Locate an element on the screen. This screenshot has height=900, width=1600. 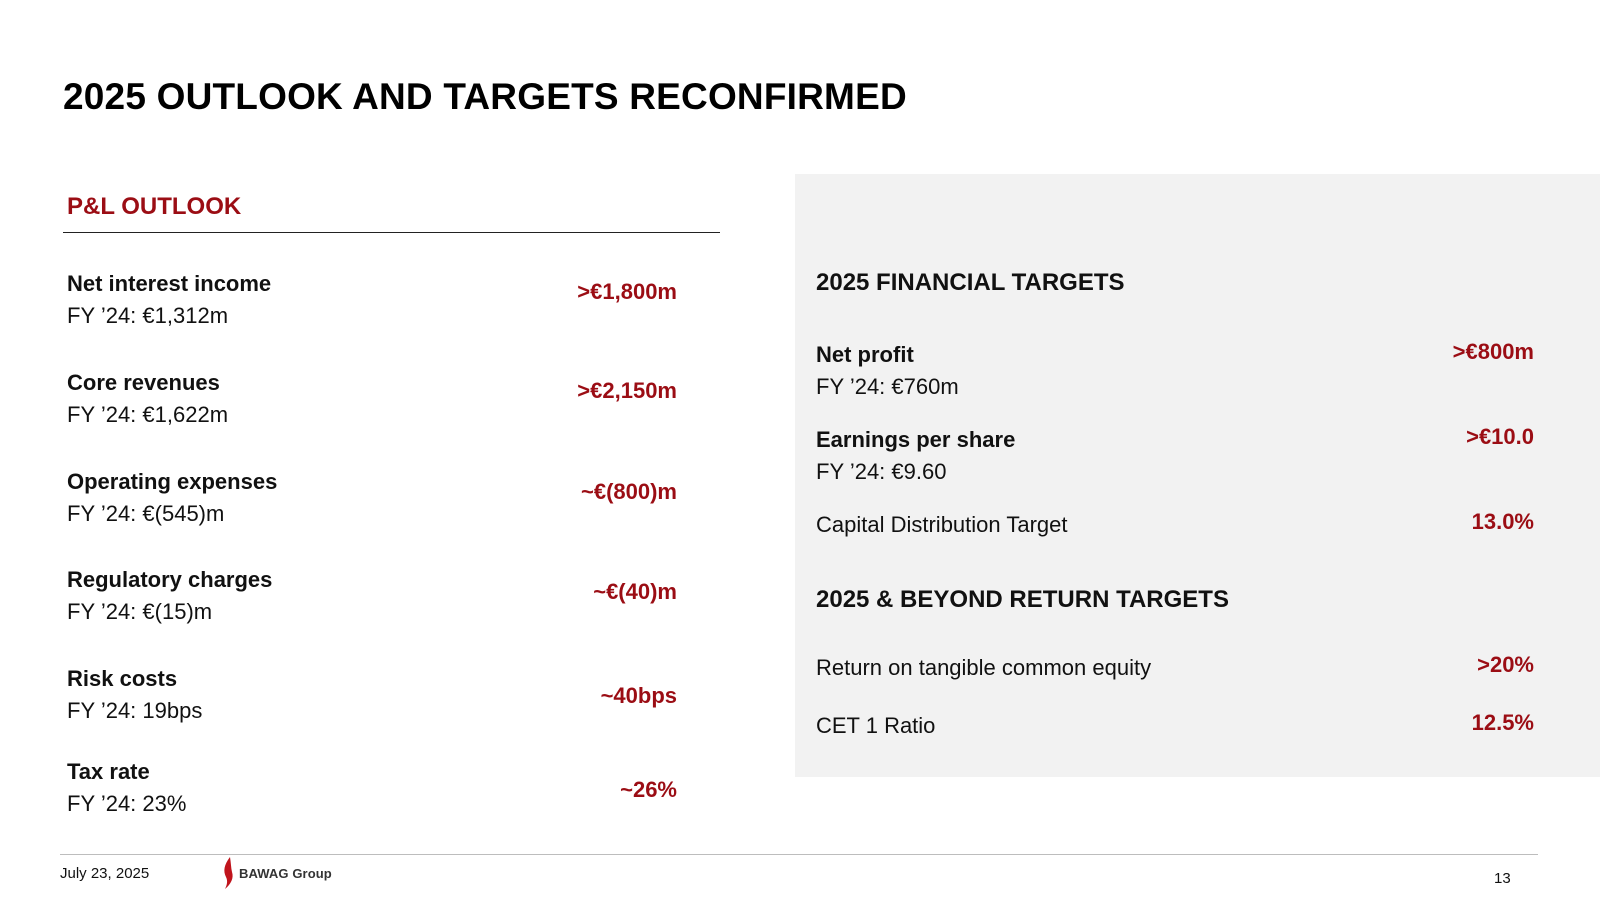
pl-item-label: Operating expenses is located at coordinates (172, 481).